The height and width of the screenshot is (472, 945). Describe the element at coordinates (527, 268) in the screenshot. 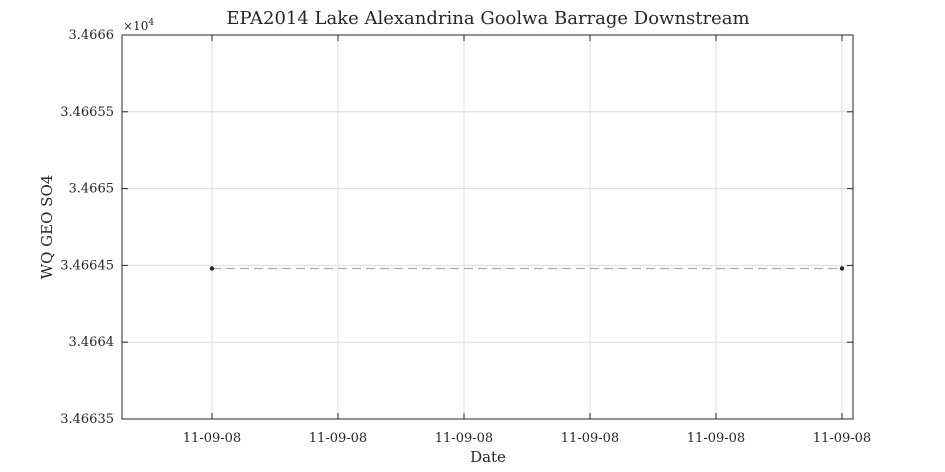

I see `series` at that location.